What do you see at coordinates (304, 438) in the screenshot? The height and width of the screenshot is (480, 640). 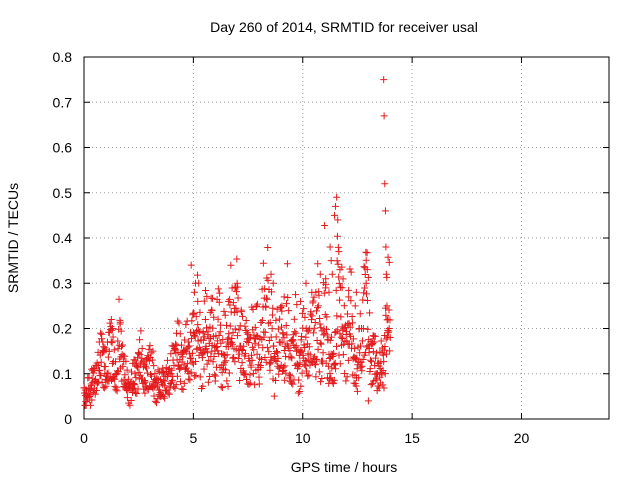 I see `x-axis-tick-labels: 0 5 10 15 20` at bounding box center [304, 438].